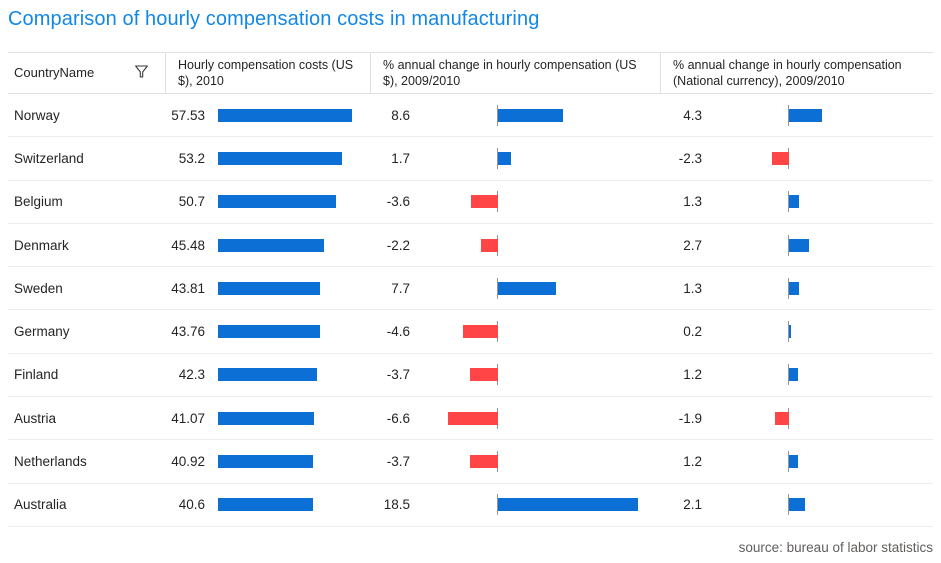 The image size is (941, 563). What do you see at coordinates (398, 332) in the screenshot?
I see `usd-change-value: -4.6` at bounding box center [398, 332].